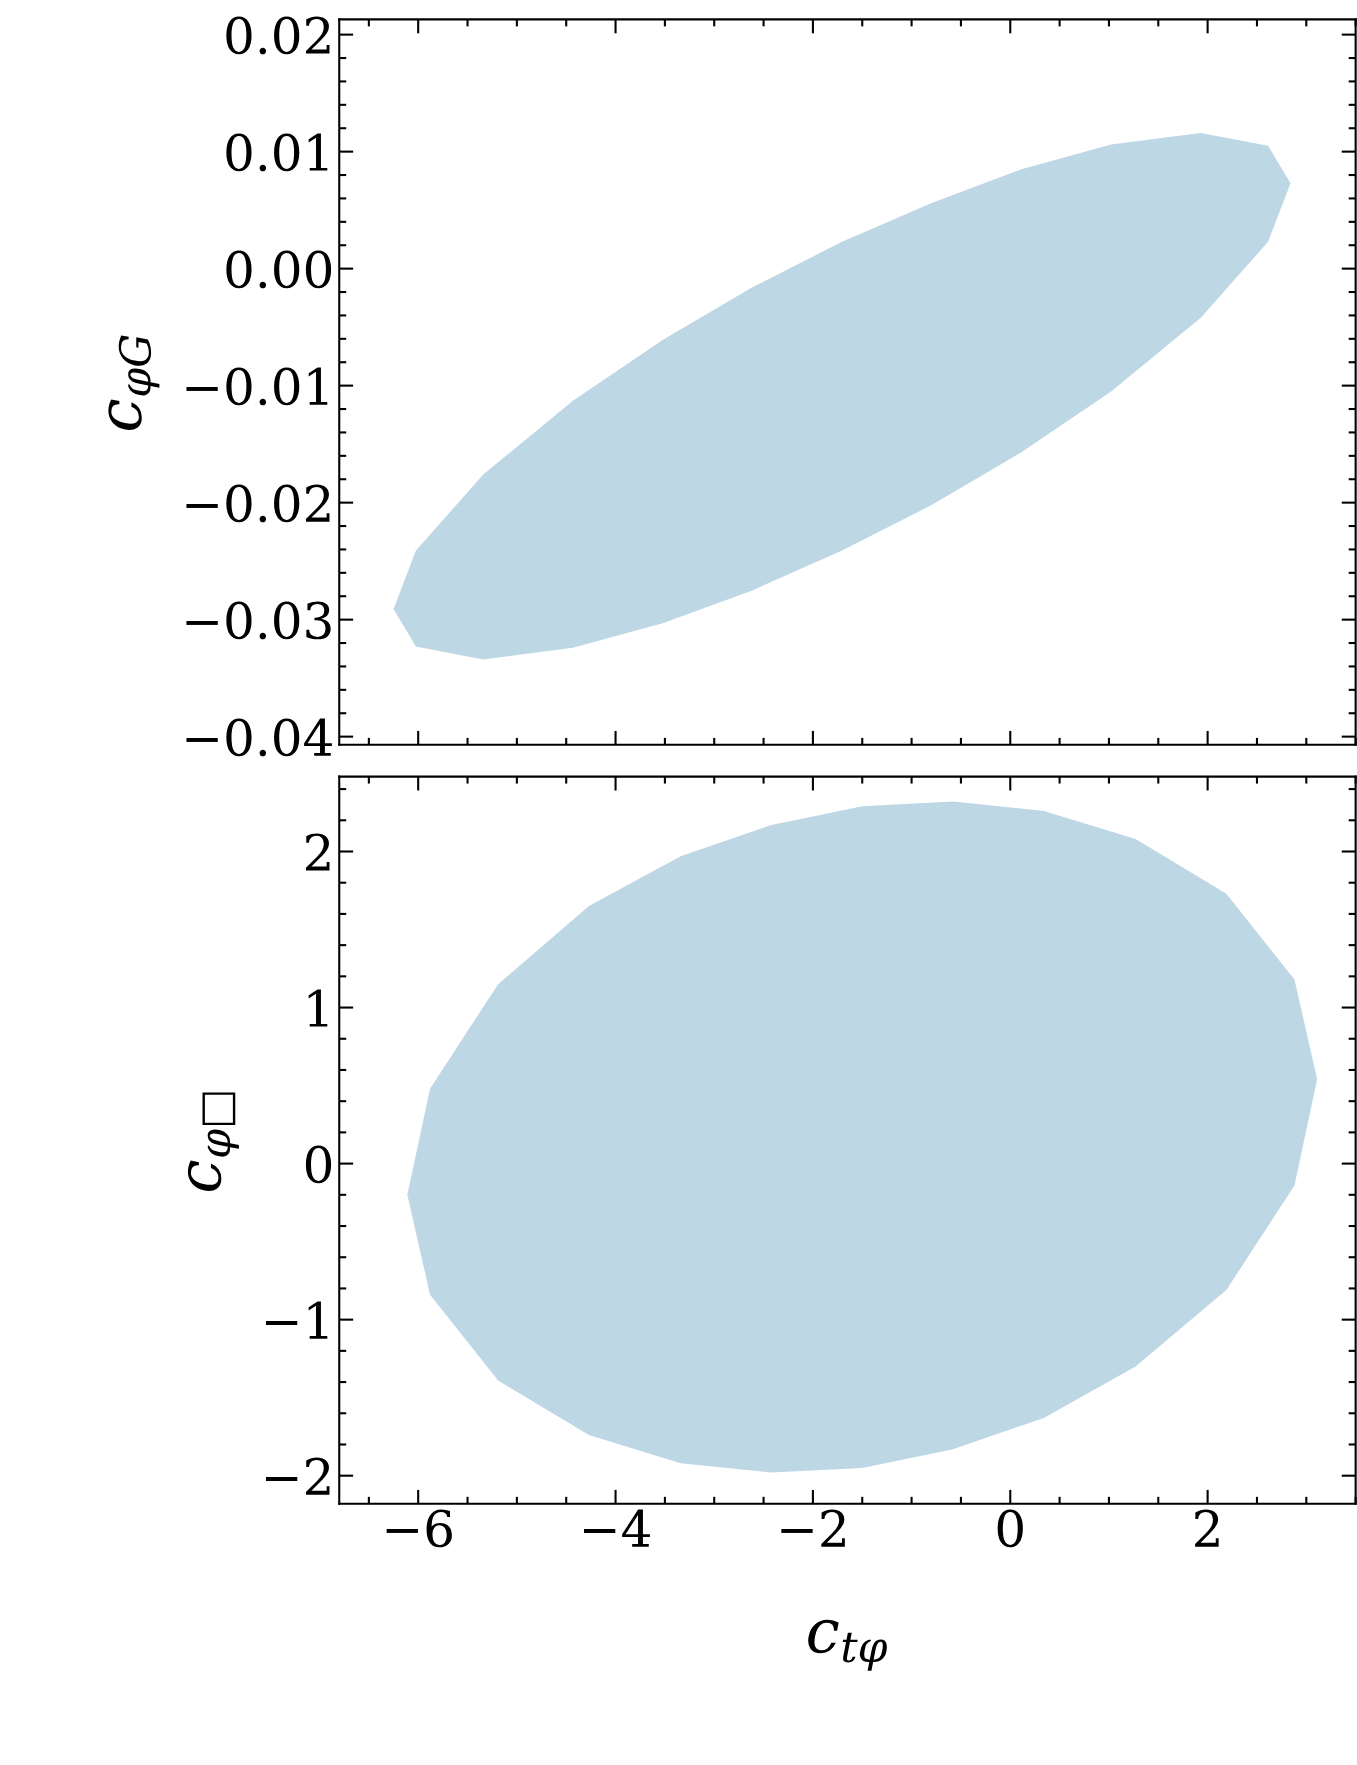 The height and width of the screenshot is (1765, 1357). What do you see at coordinates (134, 382) in the screenshot?
I see `y-axis-title: c$_{φG}$` at bounding box center [134, 382].